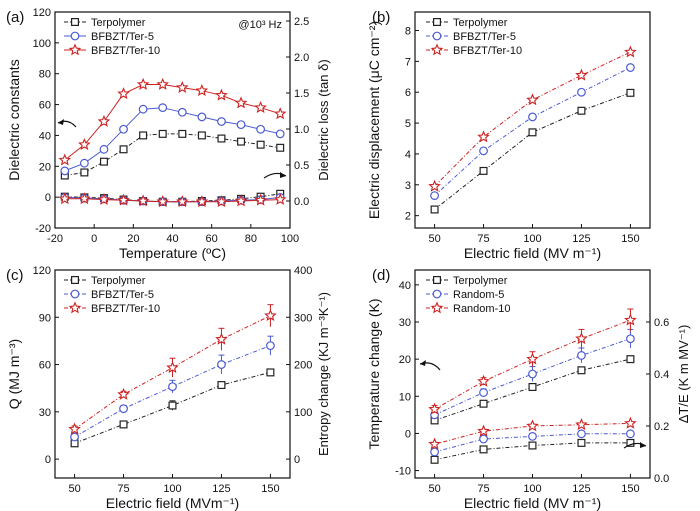 The width and height of the screenshot is (700, 511). I want to click on y-tick-label: 10, so click(405, 397).